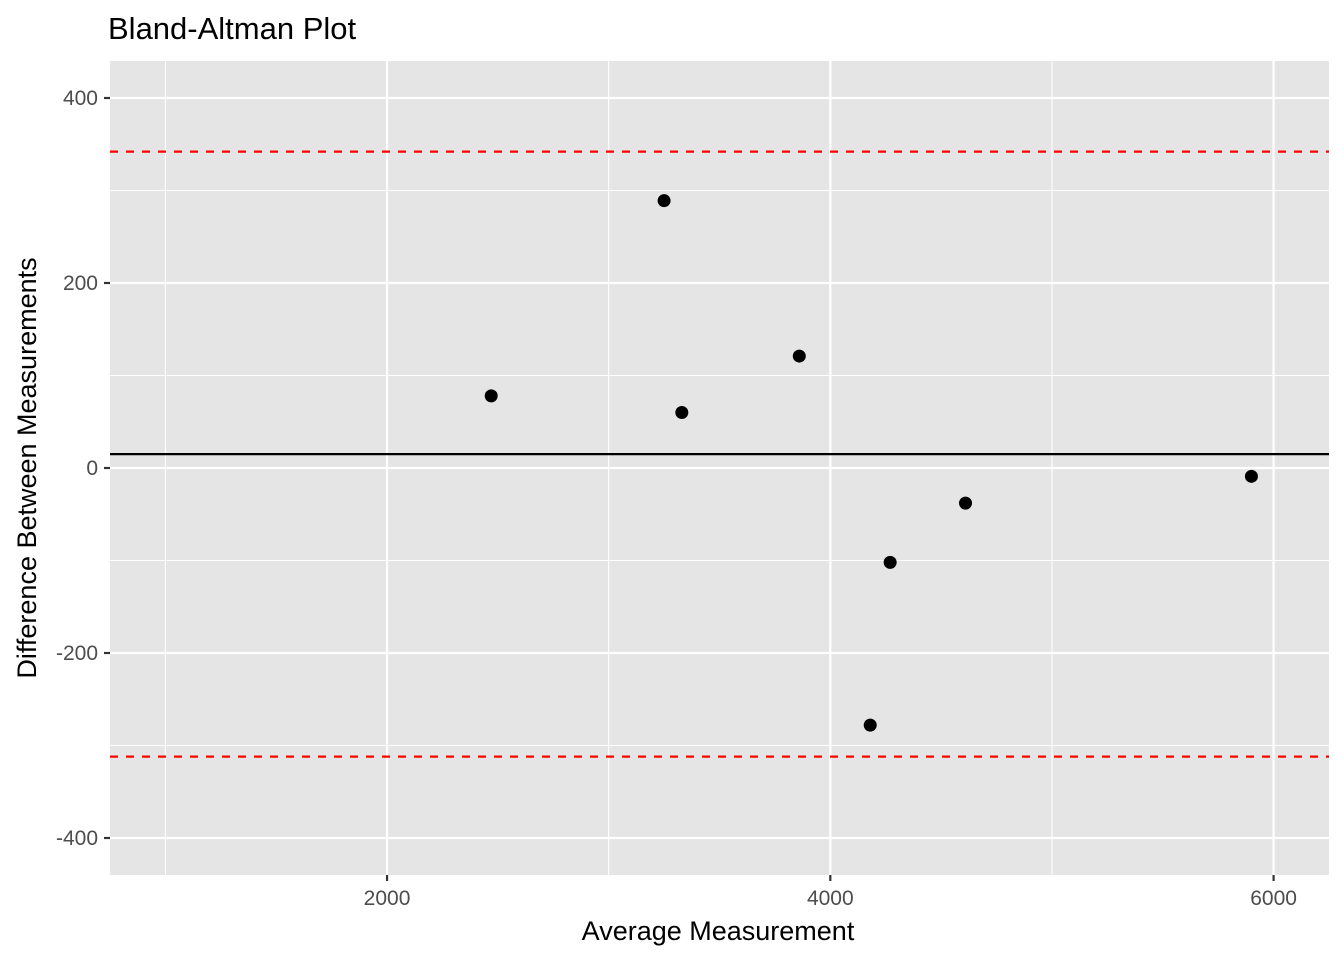 This screenshot has height=960, width=1344. Describe the element at coordinates (80, 283) in the screenshot. I see `y-tick-label: 200` at that location.